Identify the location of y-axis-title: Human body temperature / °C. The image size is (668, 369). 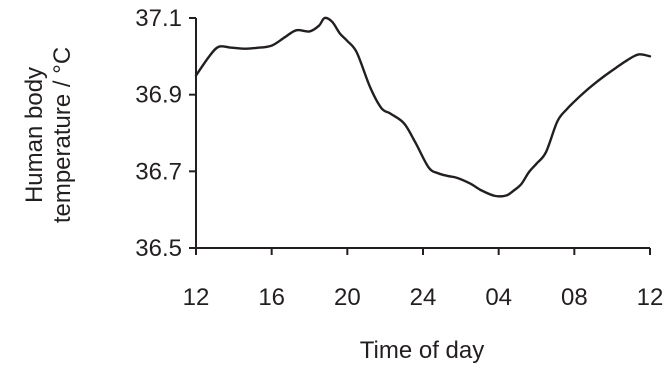
(48, 135).